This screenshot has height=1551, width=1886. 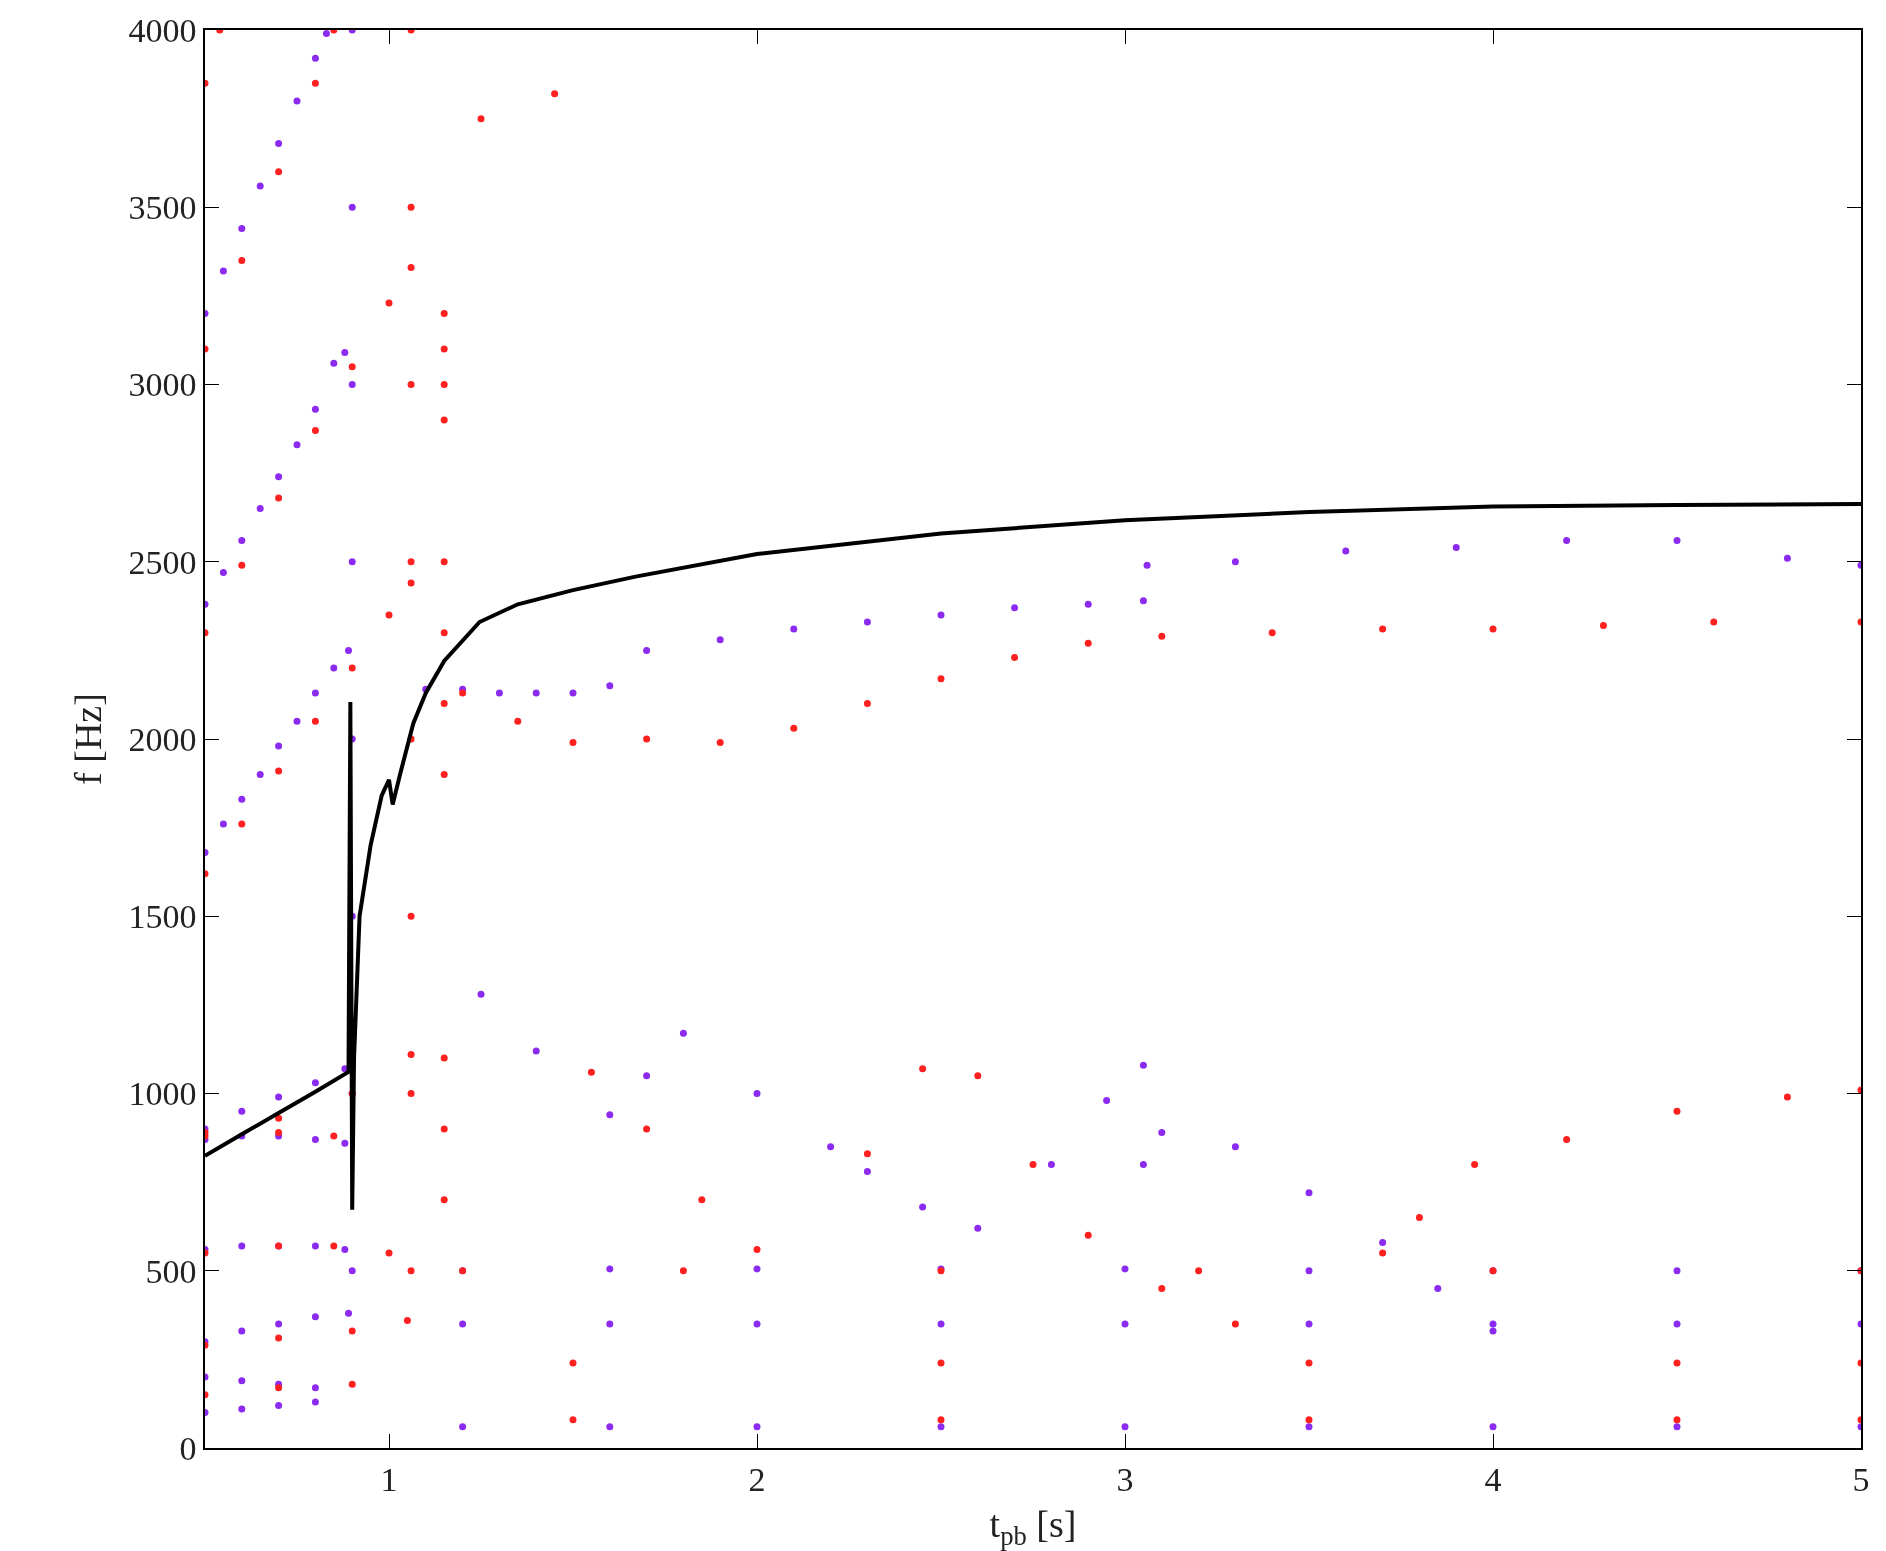 I want to click on y-tick-label: 3500, so click(x=162, y=208).